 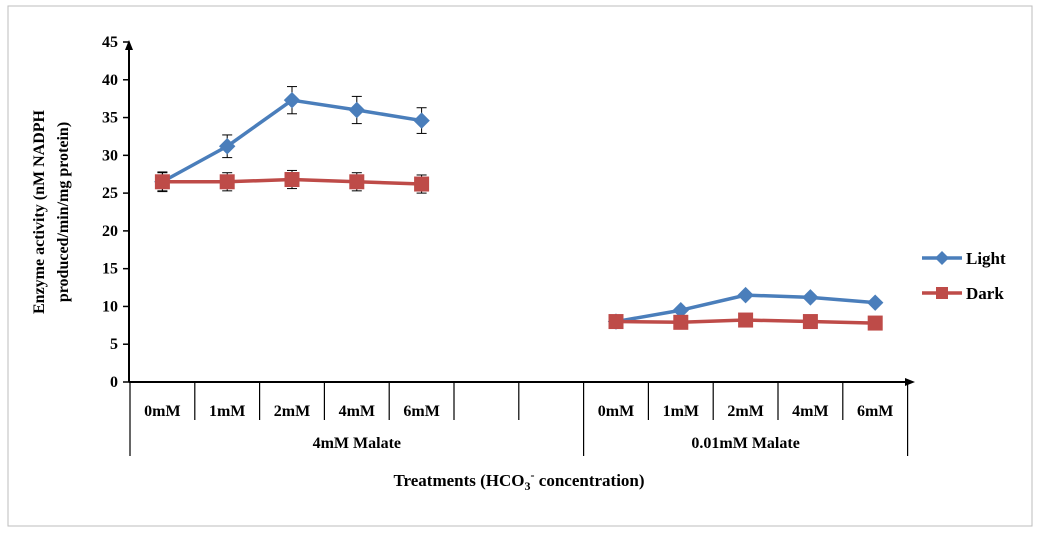 I want to click on x-axis-label: Treatments (HCO3- concentration), so click(x=518, y=480).